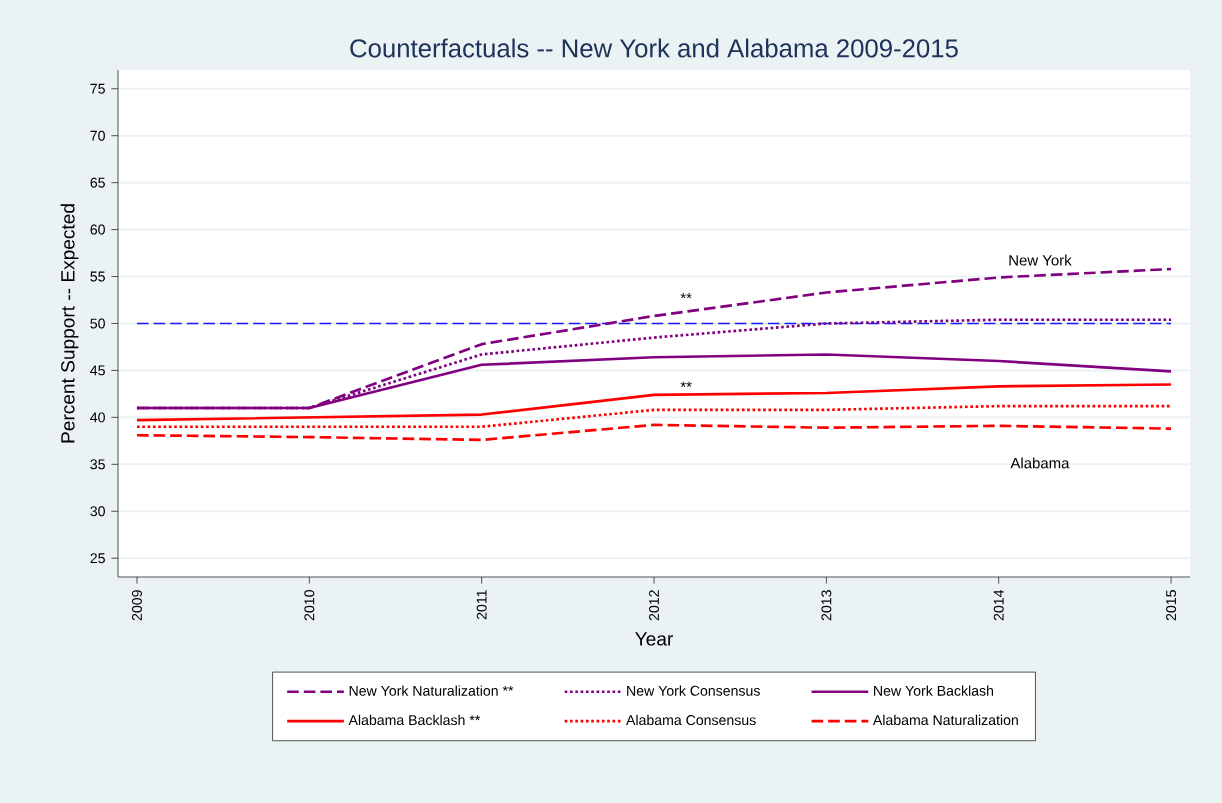 This screenshot has height=803, width=1222. I want to click on y-tick-label: 70, so click(97, 135).